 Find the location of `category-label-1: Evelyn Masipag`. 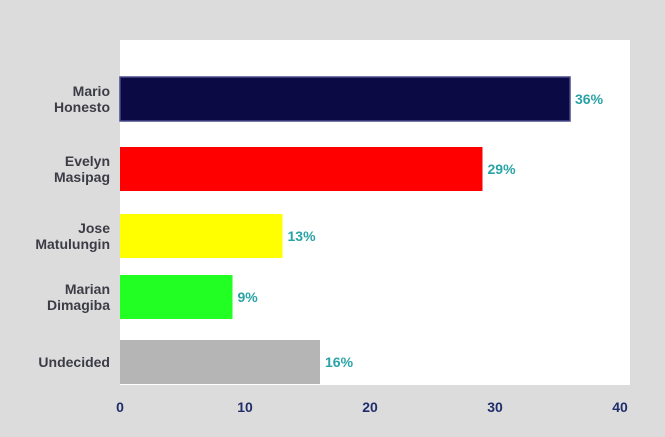

category-label-1: Evelyn Masipag is located at coordinates (82, 169).